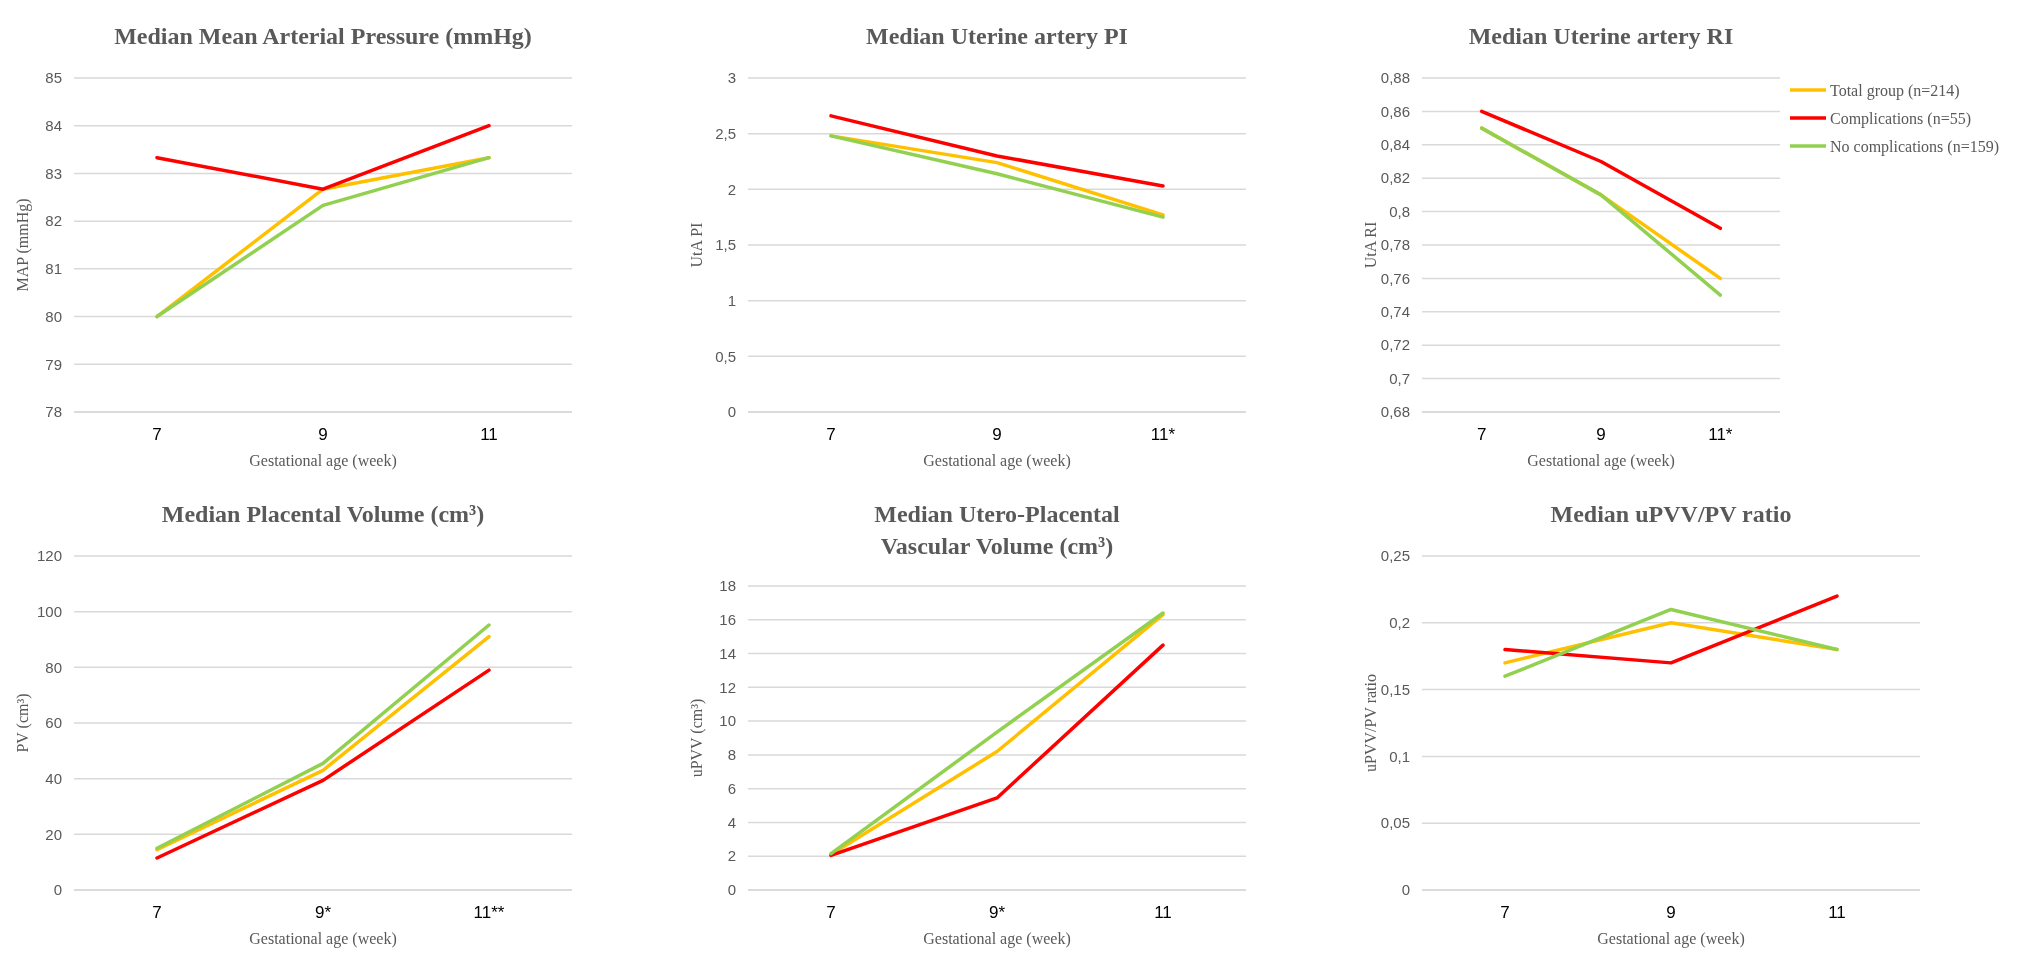 This screenshot has width=2022, height=953. Describe the element at coordinates (731, 822) in the screenshot. I see `y-tick-label: 4` at that location.